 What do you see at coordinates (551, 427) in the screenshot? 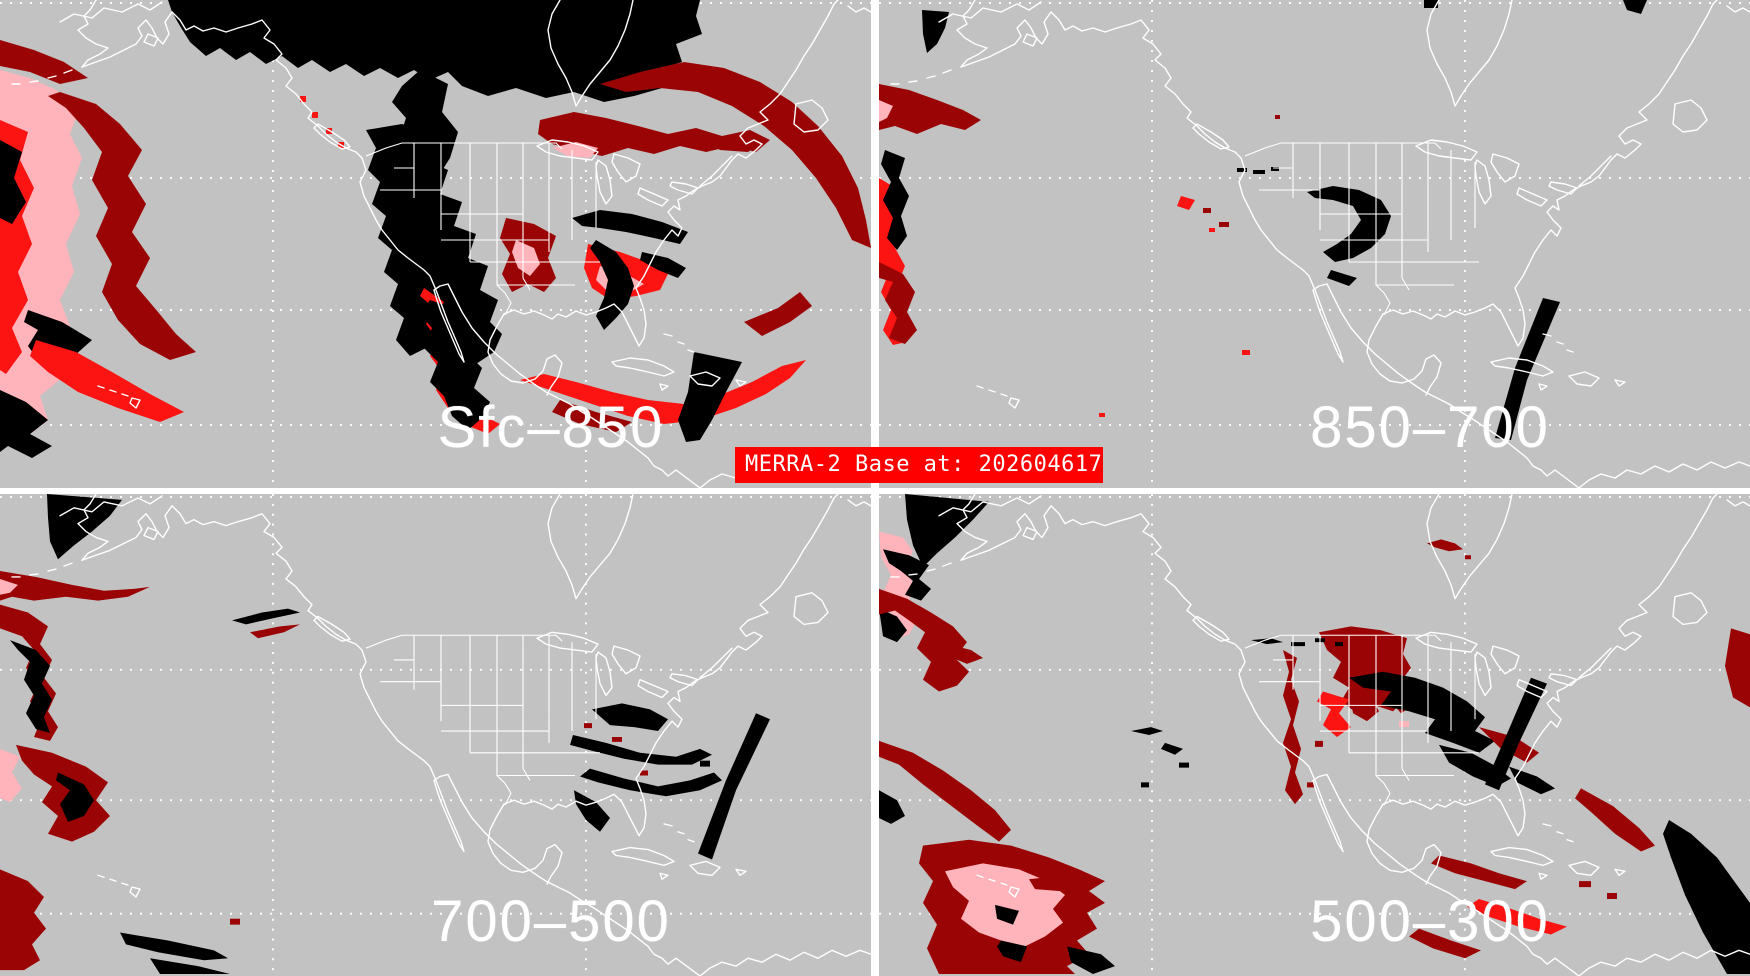
I see `layer-label-sfc-850: Sfc–850` at bounding box center [551, 427].